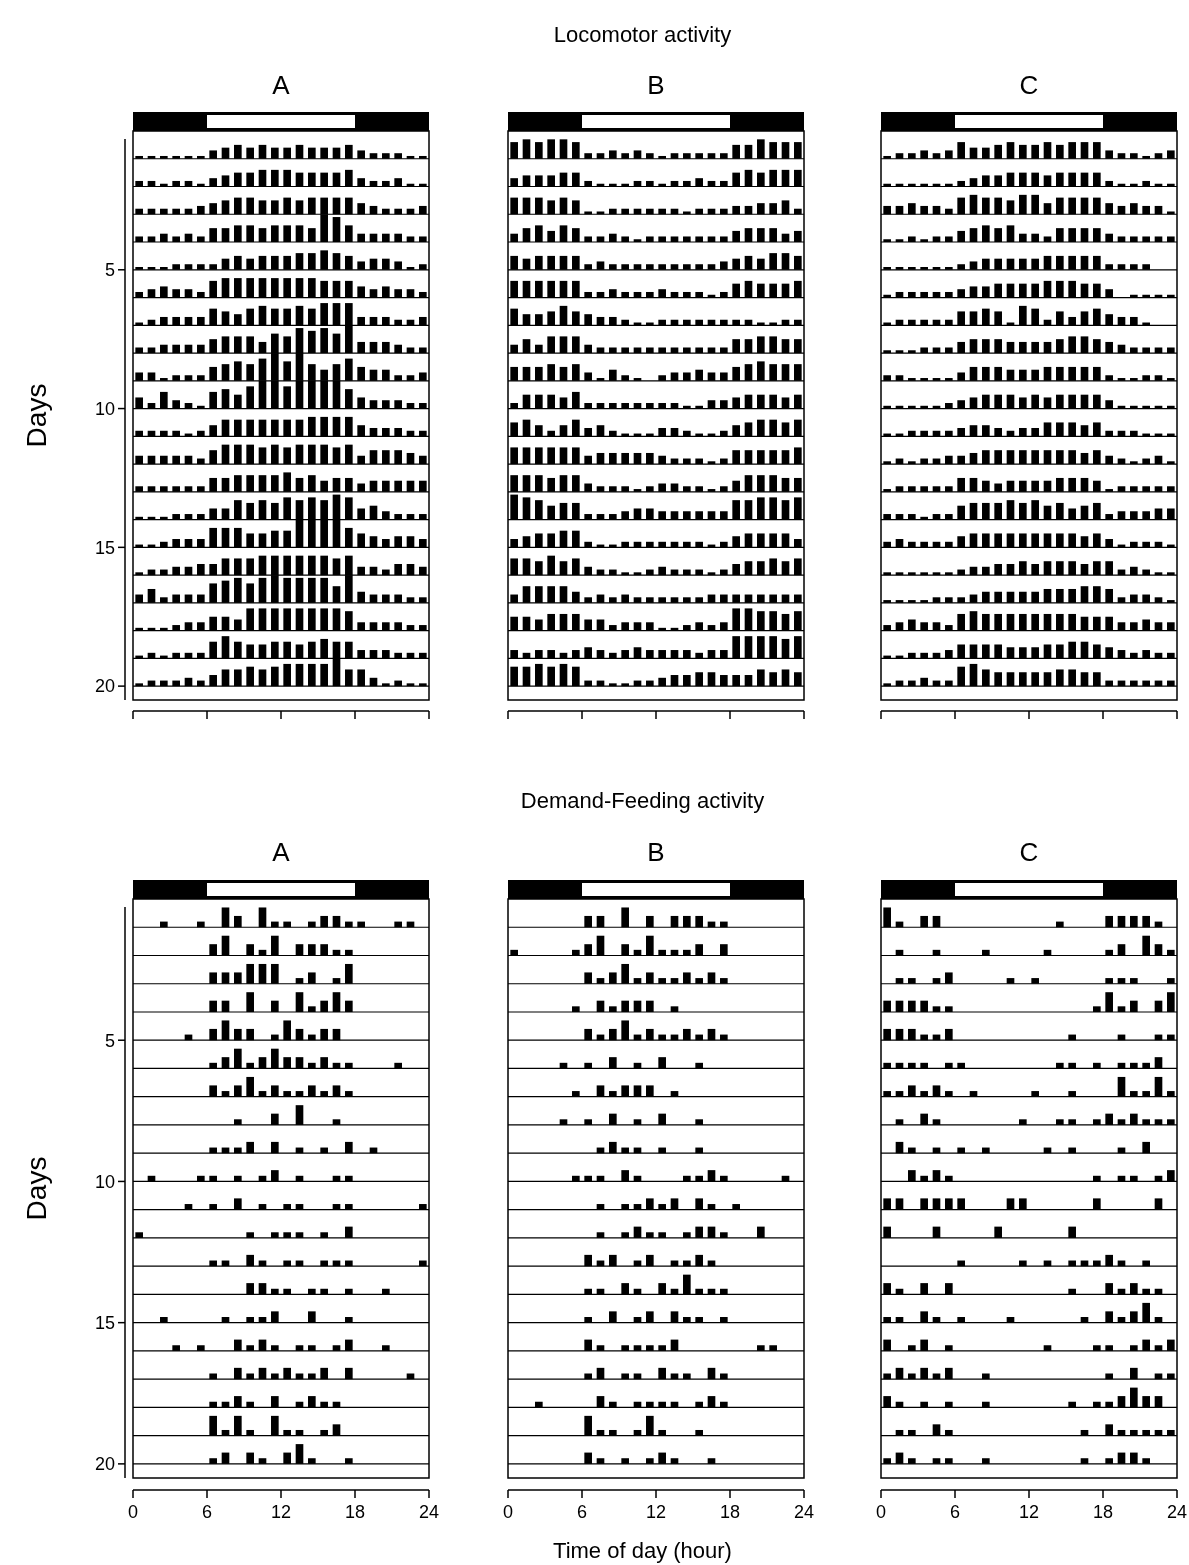  Describe the element at coordinates (642, 34) in the screenshot. I see `text: Locomotor activity` at that location.